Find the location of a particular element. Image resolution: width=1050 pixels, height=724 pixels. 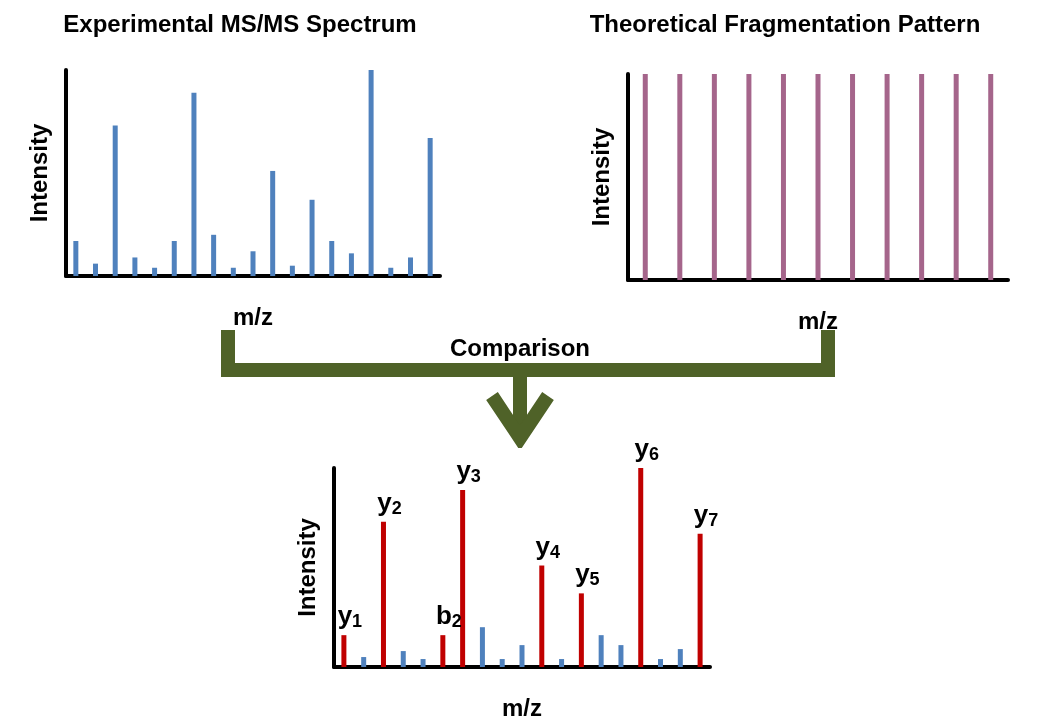

chart-title: Theoretical Fragmentation Pattern is located at coordinates (785, 23).